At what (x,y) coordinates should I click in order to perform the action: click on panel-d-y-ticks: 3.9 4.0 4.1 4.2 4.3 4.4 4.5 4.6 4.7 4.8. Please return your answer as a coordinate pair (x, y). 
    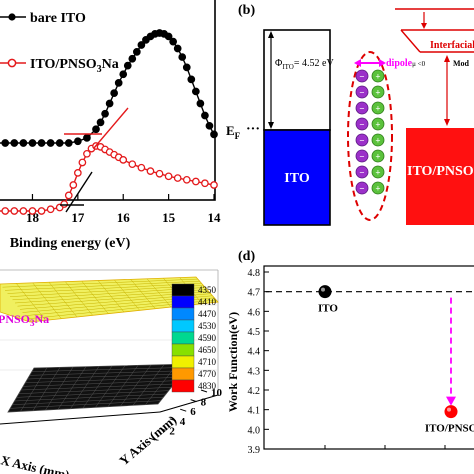
    Looking at the image, I should click on (258, 362).